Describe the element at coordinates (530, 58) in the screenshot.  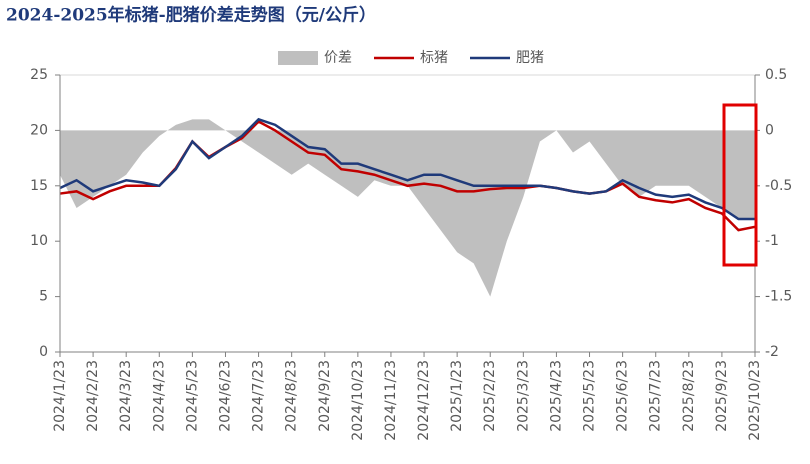
I see `legend-label: 肥猪` at that location.